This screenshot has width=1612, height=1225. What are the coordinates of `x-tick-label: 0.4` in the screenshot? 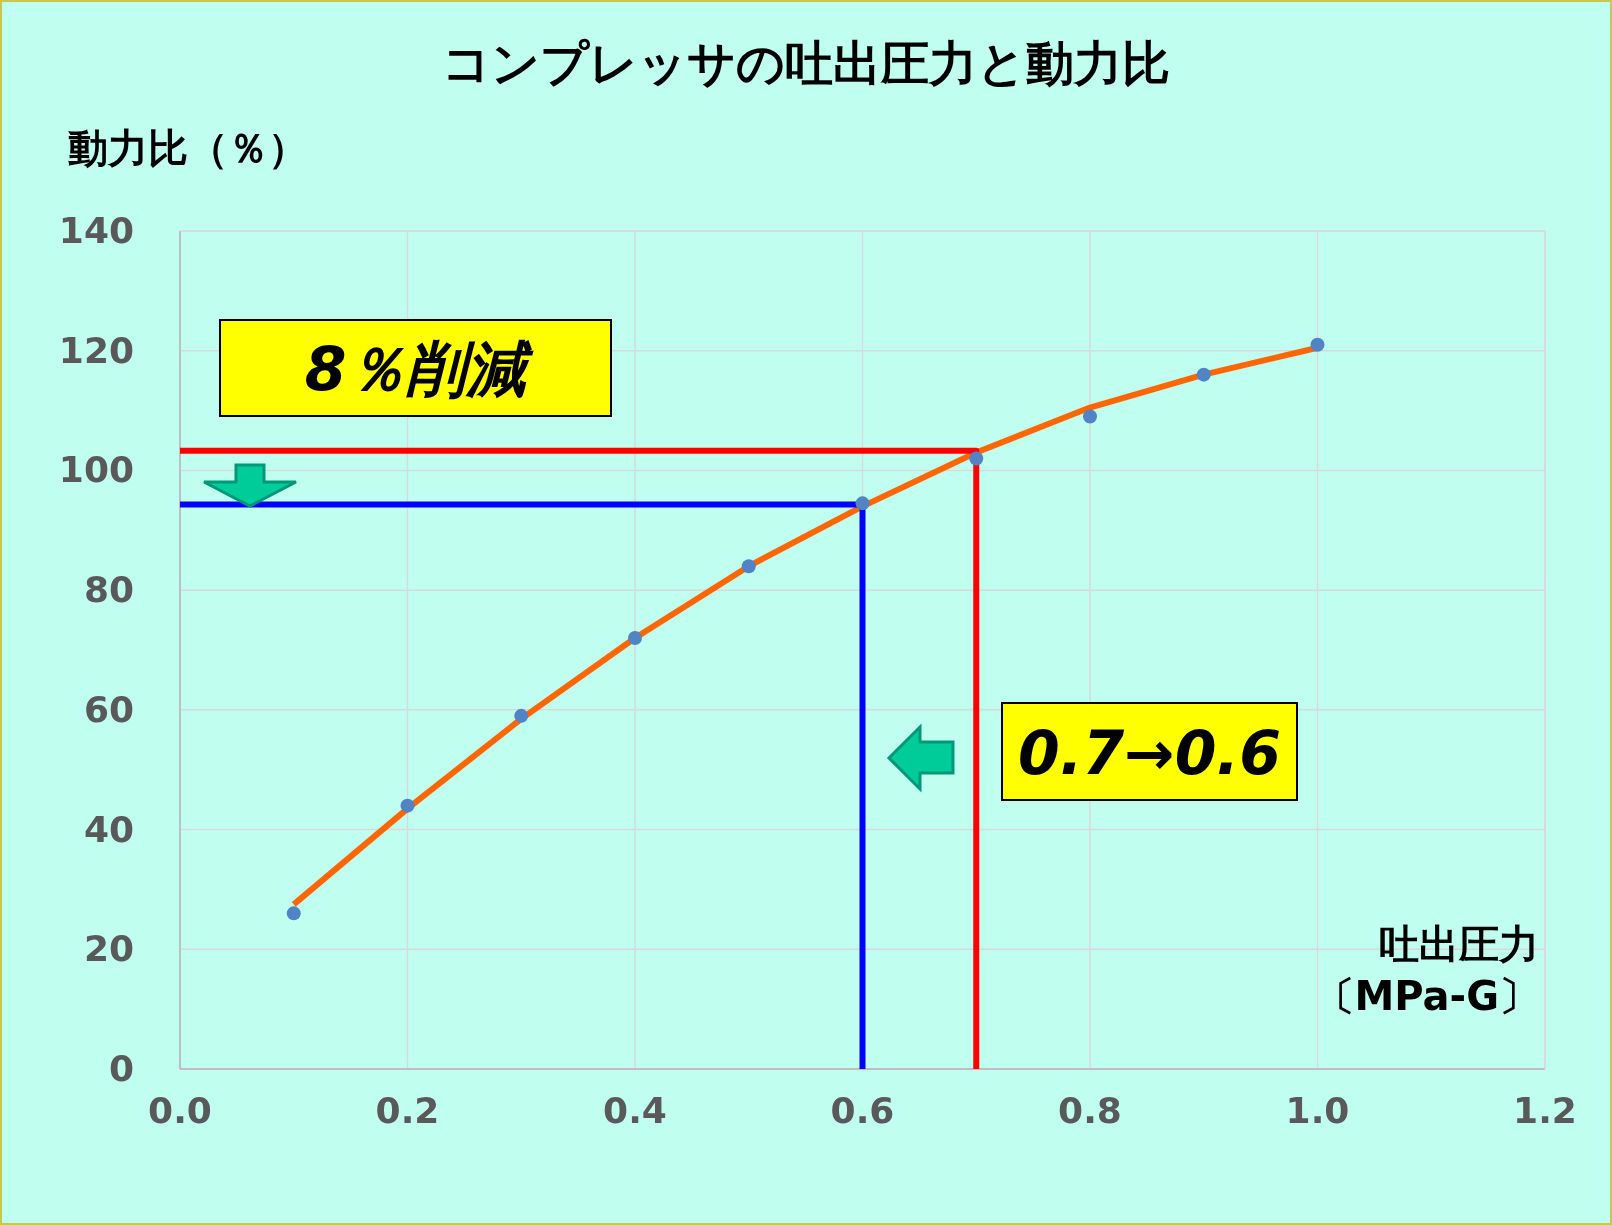 It's located at (635, 1110).